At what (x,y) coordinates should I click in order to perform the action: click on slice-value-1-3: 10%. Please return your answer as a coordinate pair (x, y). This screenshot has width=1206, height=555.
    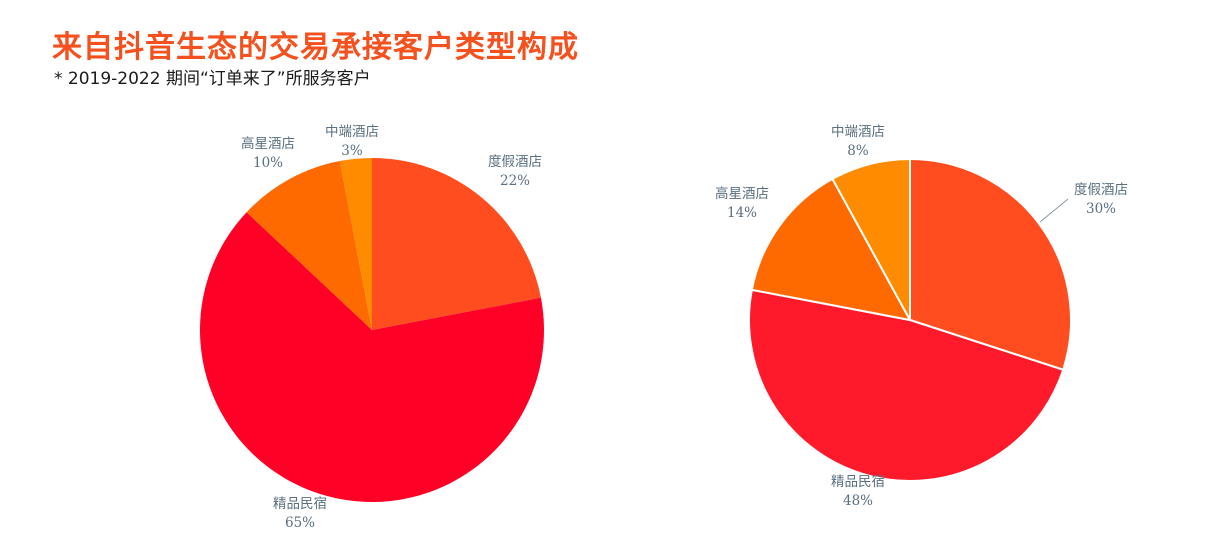
    Looking at the image, I should click on (268, 163).